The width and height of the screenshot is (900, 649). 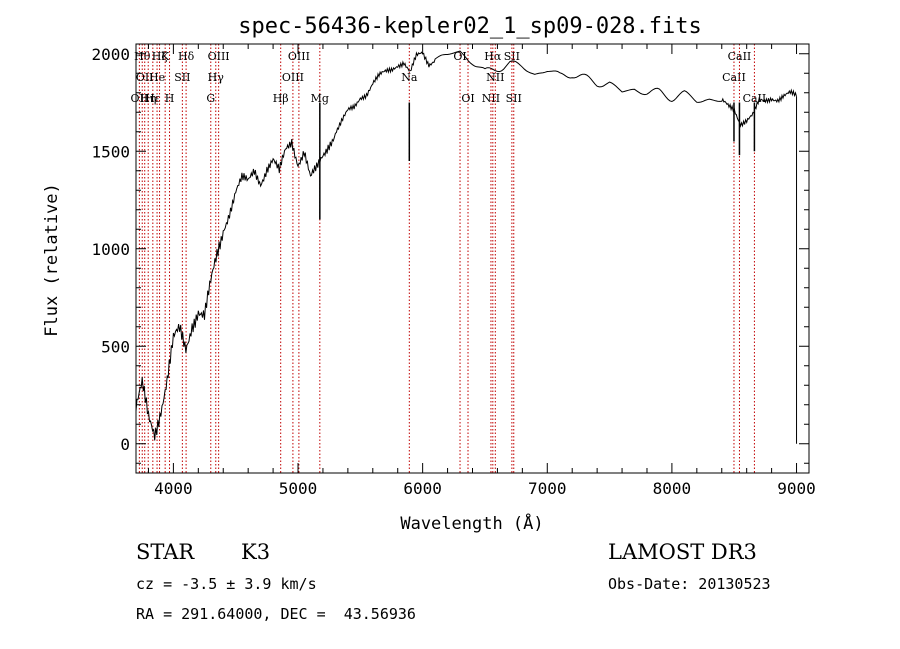 I want to click on reference-line-label: K, so click(x=165, y=56).